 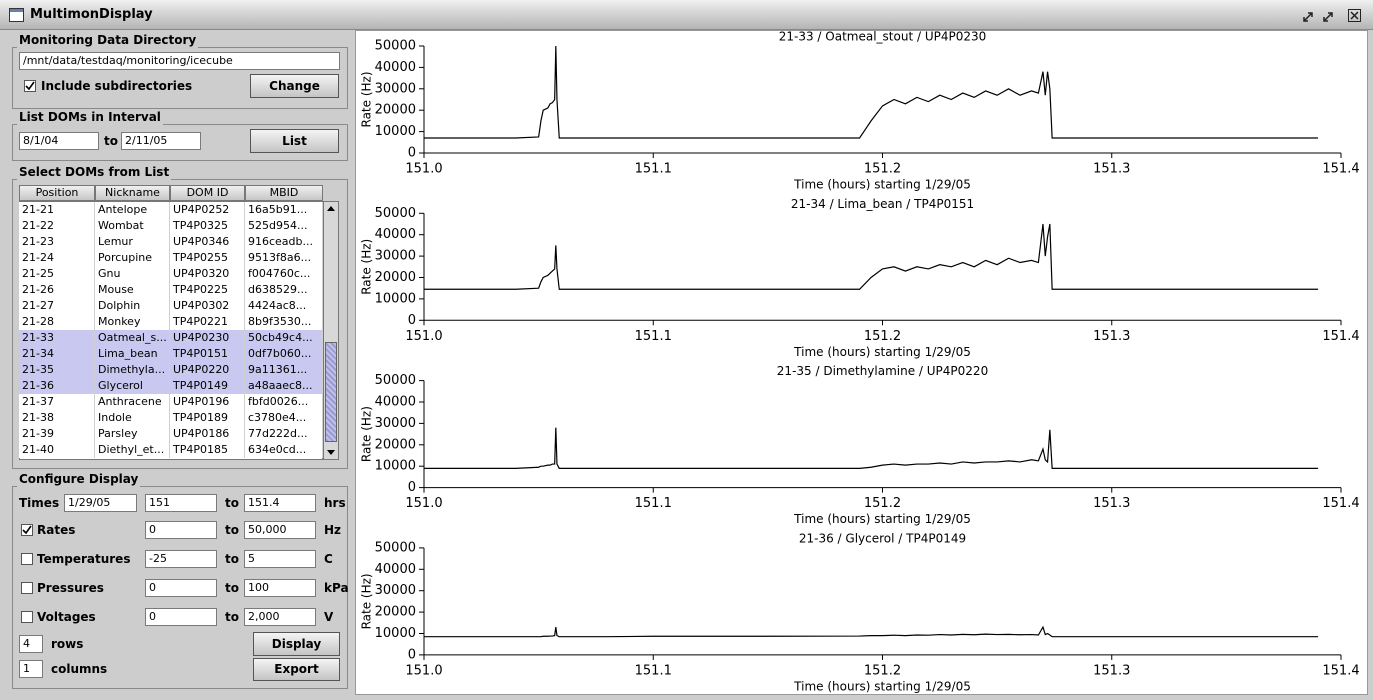 What do you see at coordinates (59, 141) in the screenshot?
I see `text-field: 8/1/04` at bounding box center [59, 141].